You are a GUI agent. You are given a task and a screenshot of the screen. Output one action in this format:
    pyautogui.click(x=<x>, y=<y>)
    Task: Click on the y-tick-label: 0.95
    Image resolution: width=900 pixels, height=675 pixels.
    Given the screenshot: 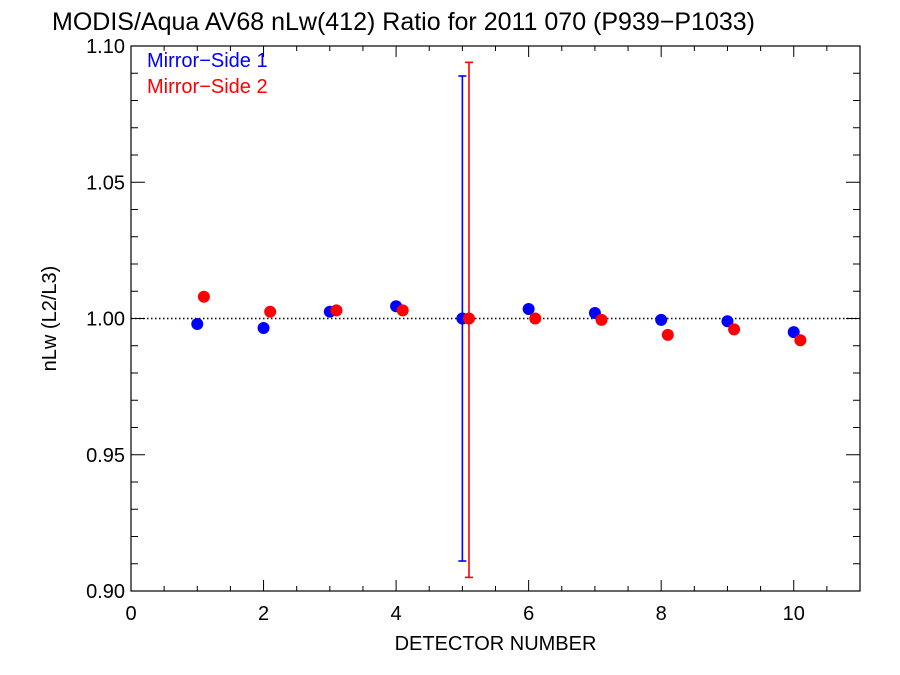 What is the action you would take?
    pyautogui.click(x=105, y=456)
    